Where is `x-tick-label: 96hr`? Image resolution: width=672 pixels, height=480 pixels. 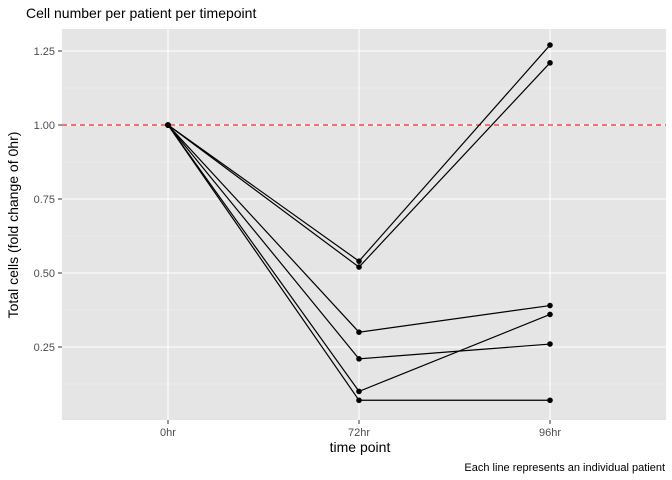 x-tick-label: 96hr is located at coordinates (550, 433).